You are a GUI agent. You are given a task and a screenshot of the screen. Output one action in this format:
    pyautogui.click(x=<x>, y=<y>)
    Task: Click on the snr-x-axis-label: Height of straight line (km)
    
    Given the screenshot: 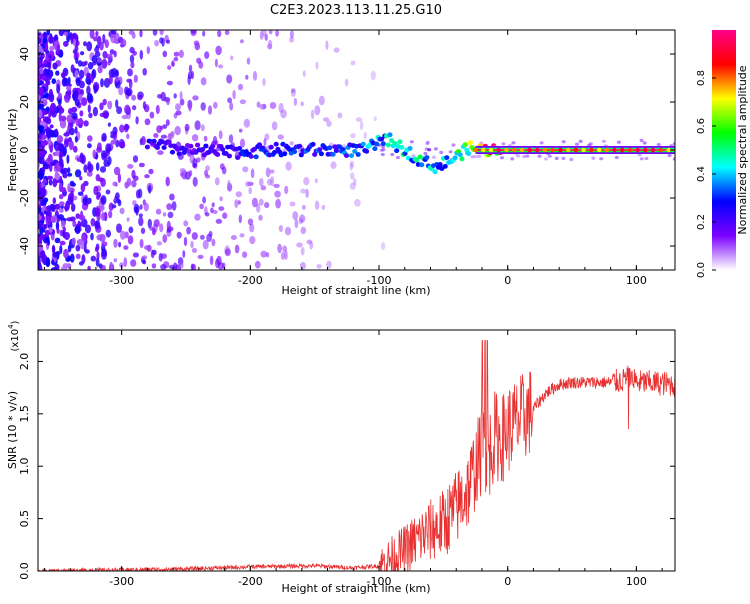 What is the action you would take?
    pyautogui.click(x=355, y=588)
    